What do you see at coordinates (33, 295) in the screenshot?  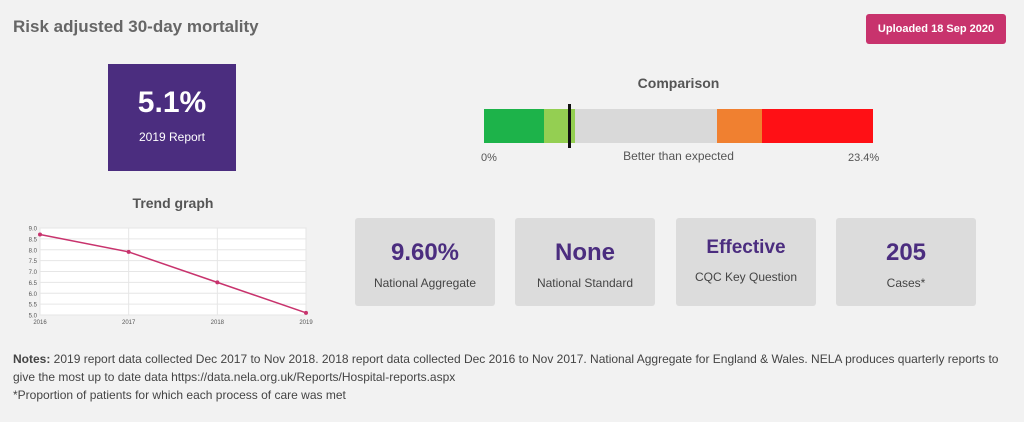 I see `trend-y-tick-label: 6.0` at bounding box center [33, 295].